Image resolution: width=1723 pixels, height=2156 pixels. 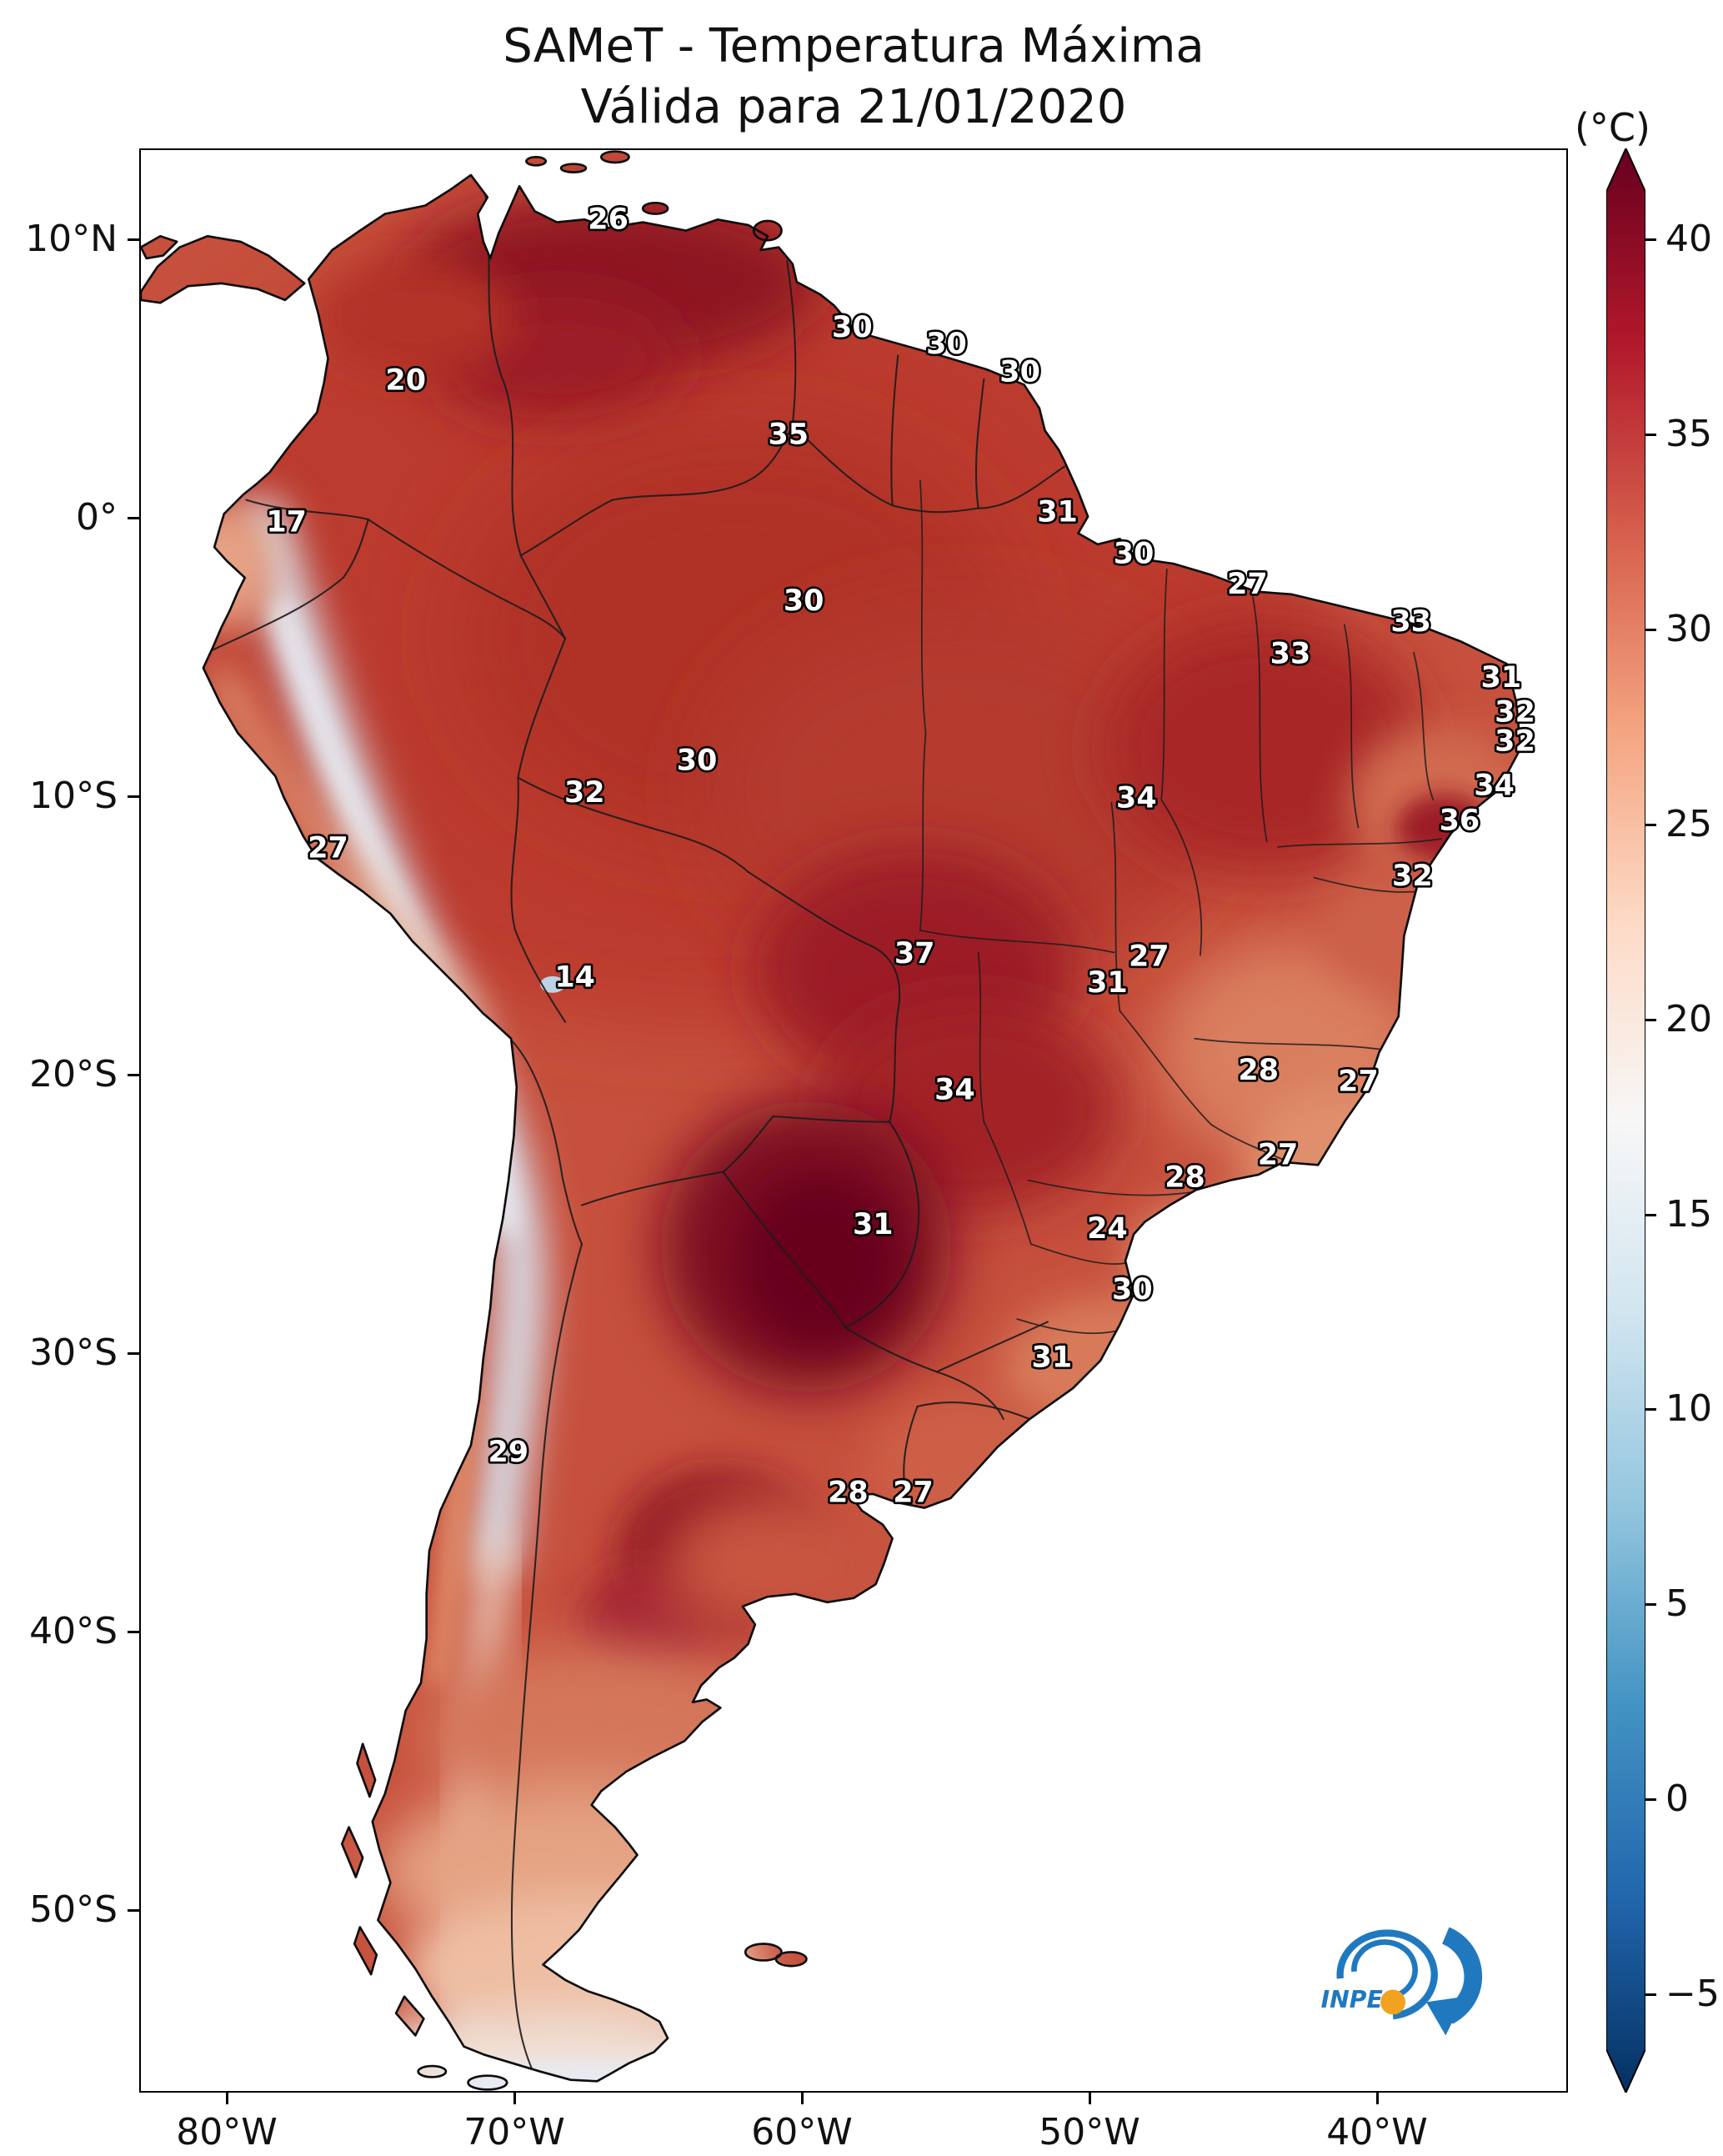 I want to click on page-title-line1: SAMeT - Temperatura Máxima, so click(x=854, y=46).